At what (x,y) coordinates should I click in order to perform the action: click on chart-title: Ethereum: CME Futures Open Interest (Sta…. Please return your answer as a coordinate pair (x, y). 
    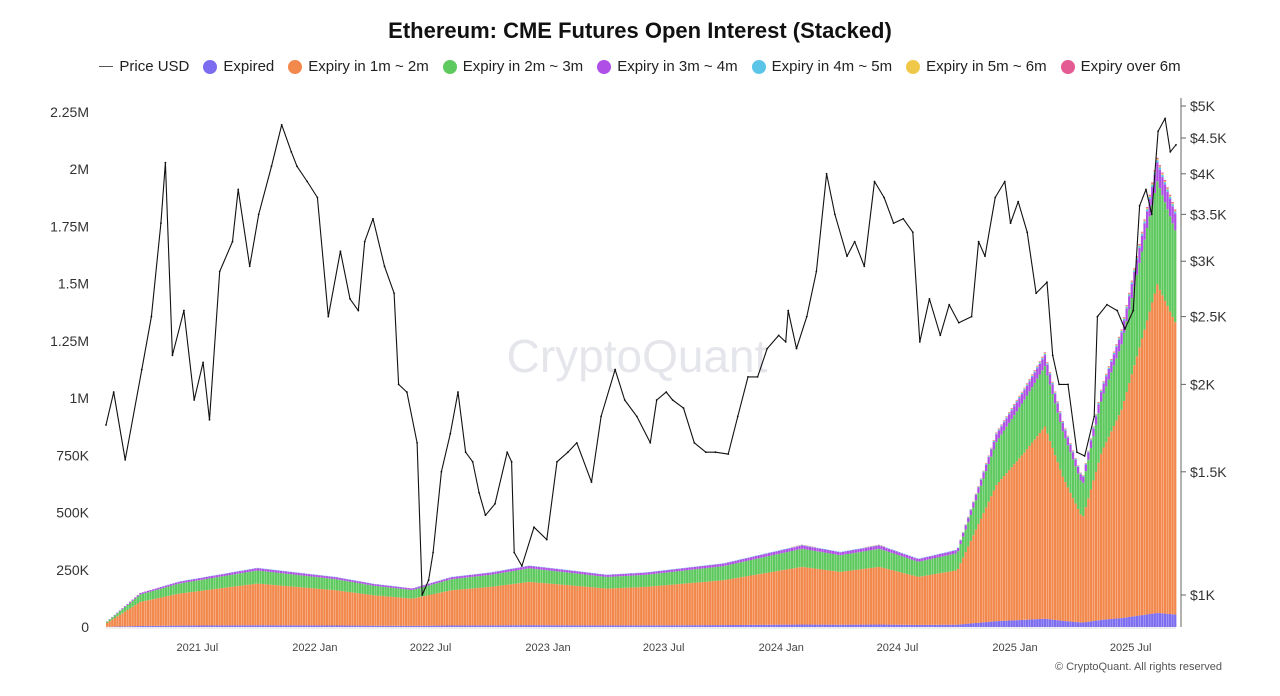
    Looking at the image, I should click on (640, 30).